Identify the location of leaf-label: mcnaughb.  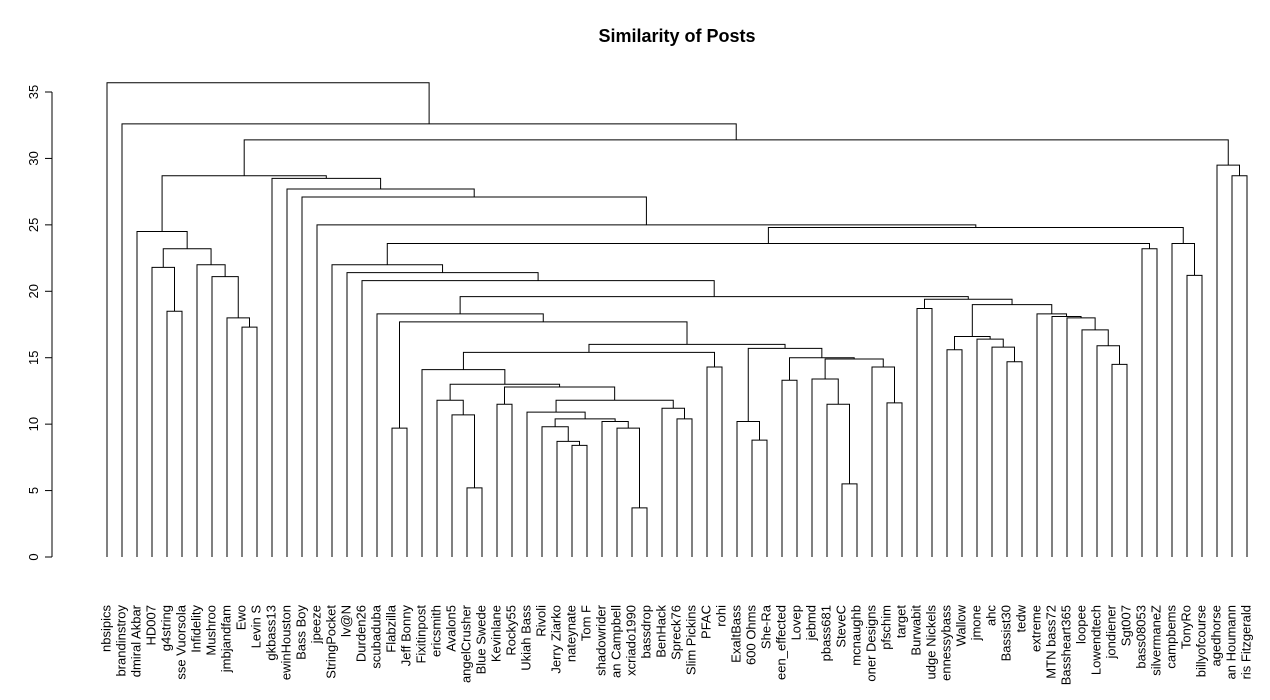
(855, 635).